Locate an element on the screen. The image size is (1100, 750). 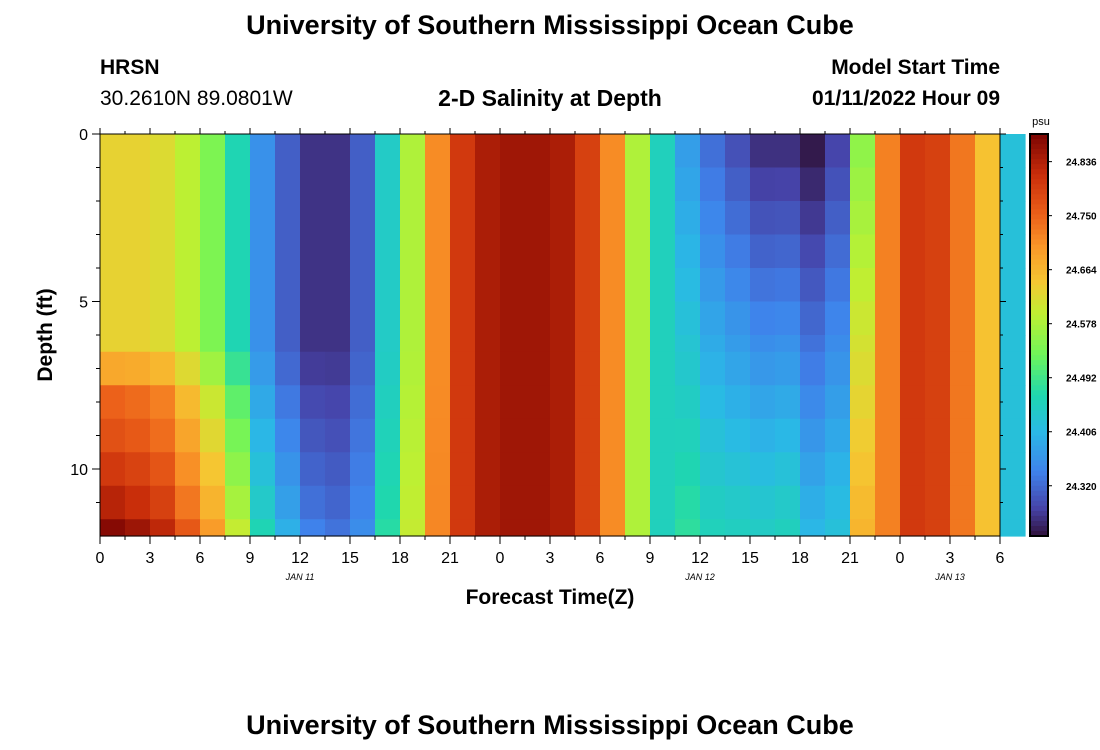
station-name: HRSN is located at coordinates (130, 67).